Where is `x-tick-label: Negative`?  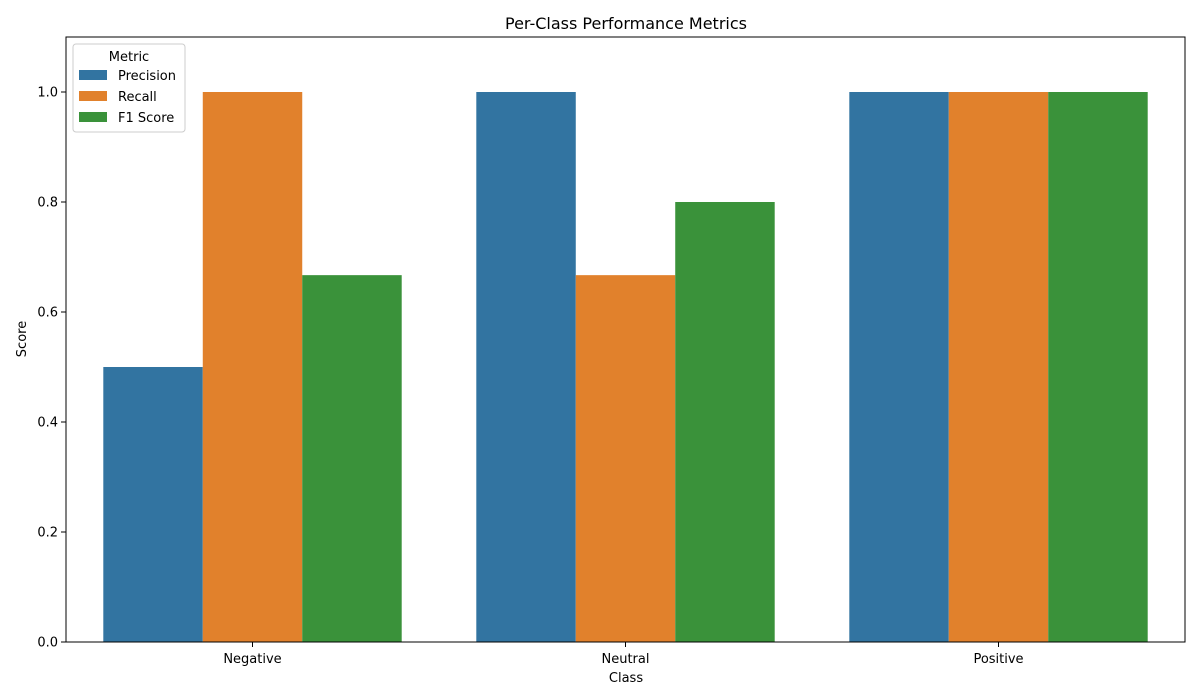
x-tick-label: Negative is located at coordinates (252, 659).